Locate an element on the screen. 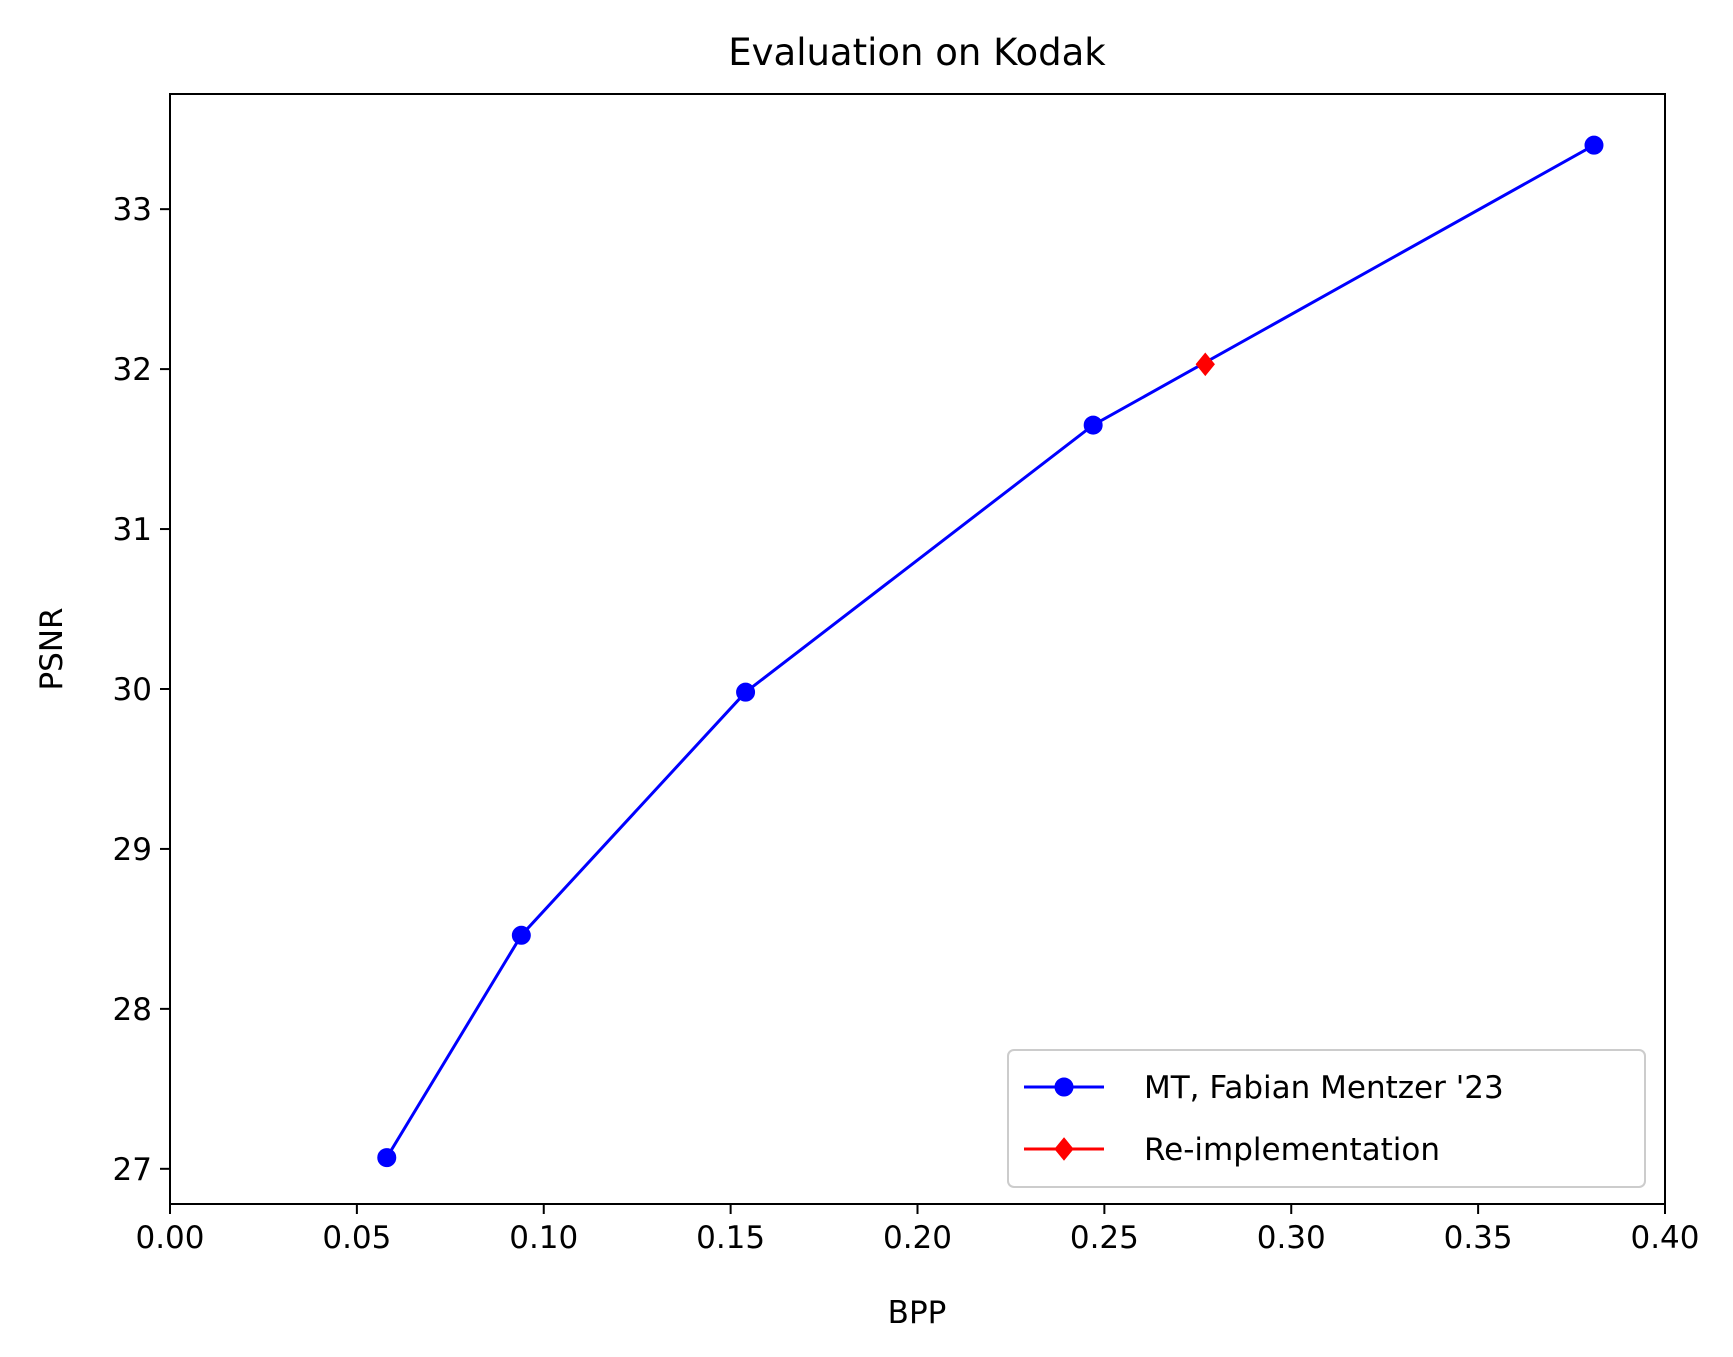 This screenshot has height=1357, width=1733. y-axis: 27 28 29 30 31 32 33 is located at coordinates (141, 690).